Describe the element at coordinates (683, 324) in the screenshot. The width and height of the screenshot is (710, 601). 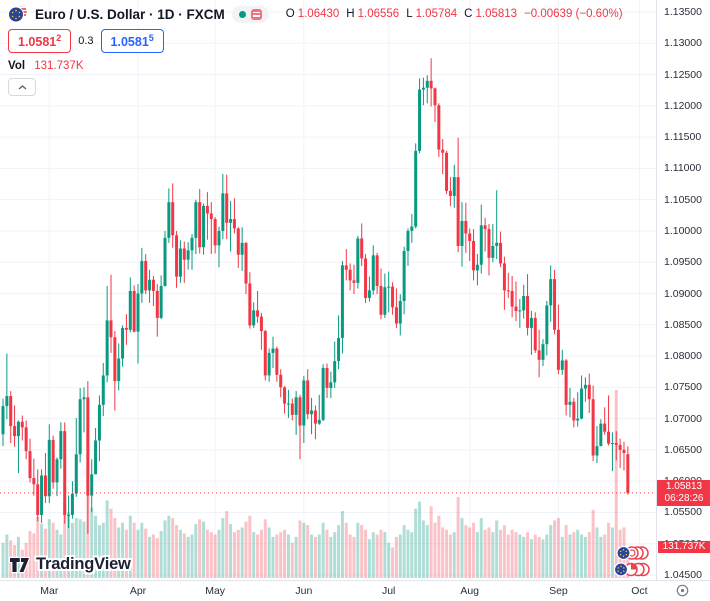
I see `price-tick-label: 1.08500` at that location.